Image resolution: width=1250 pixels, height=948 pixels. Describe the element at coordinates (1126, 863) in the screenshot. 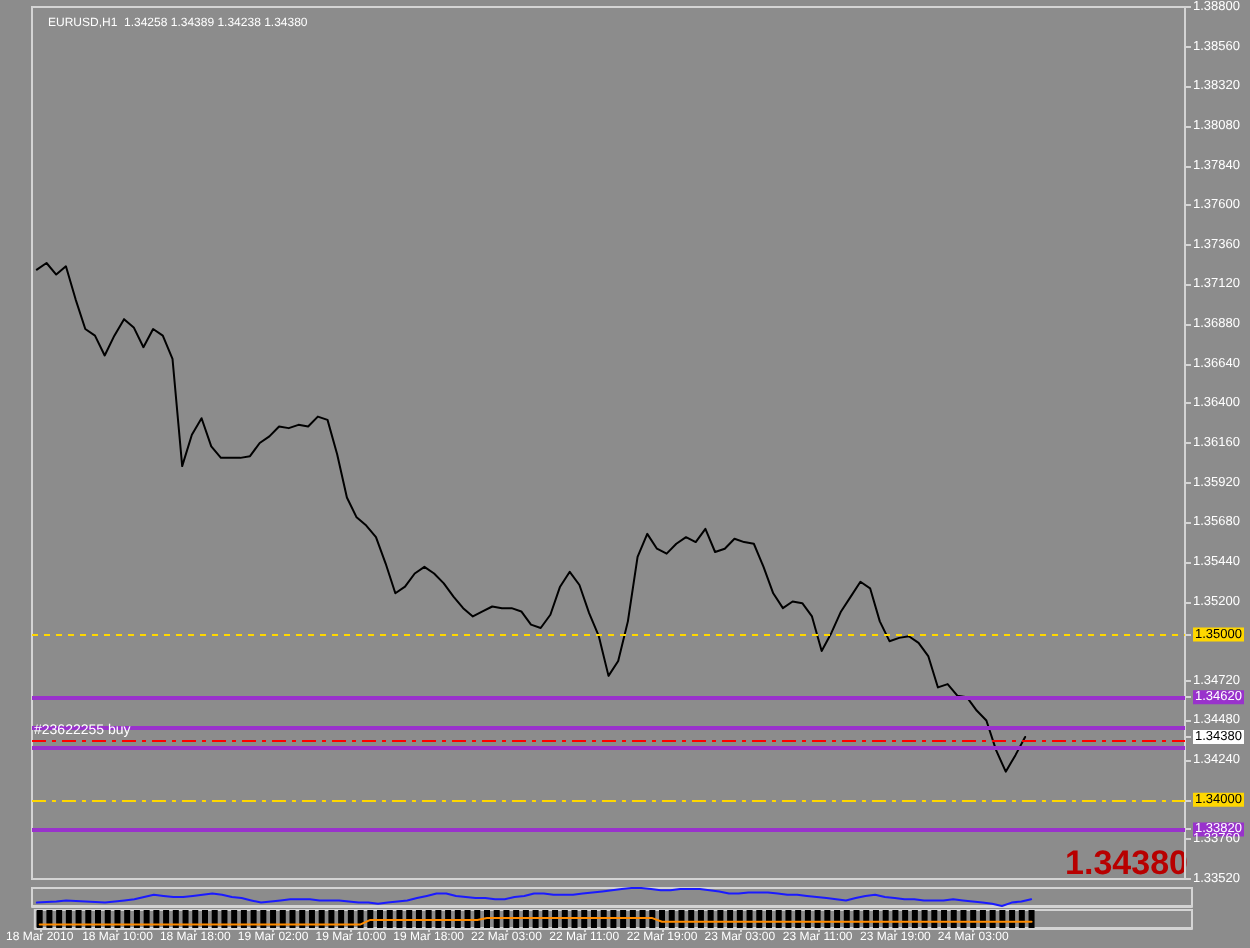

I see `annotation: 1.34380` at that location.